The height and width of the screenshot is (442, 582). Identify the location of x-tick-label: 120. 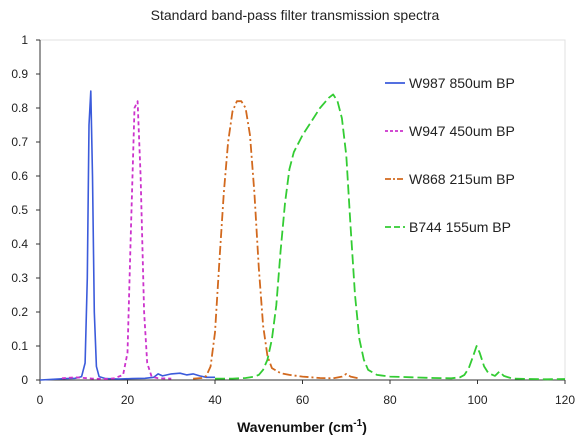
(565, 400).